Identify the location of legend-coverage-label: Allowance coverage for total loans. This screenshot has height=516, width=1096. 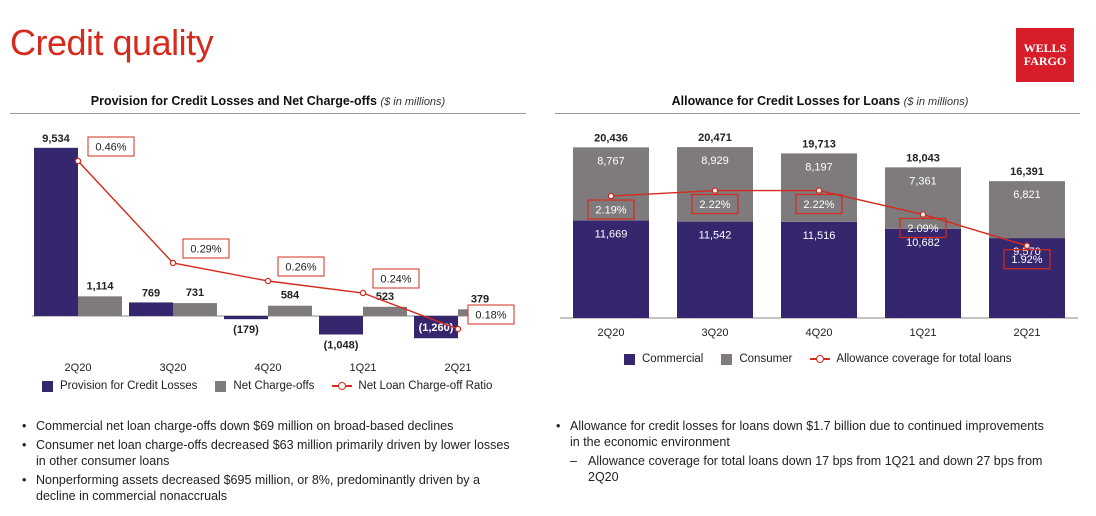
(924, 359).